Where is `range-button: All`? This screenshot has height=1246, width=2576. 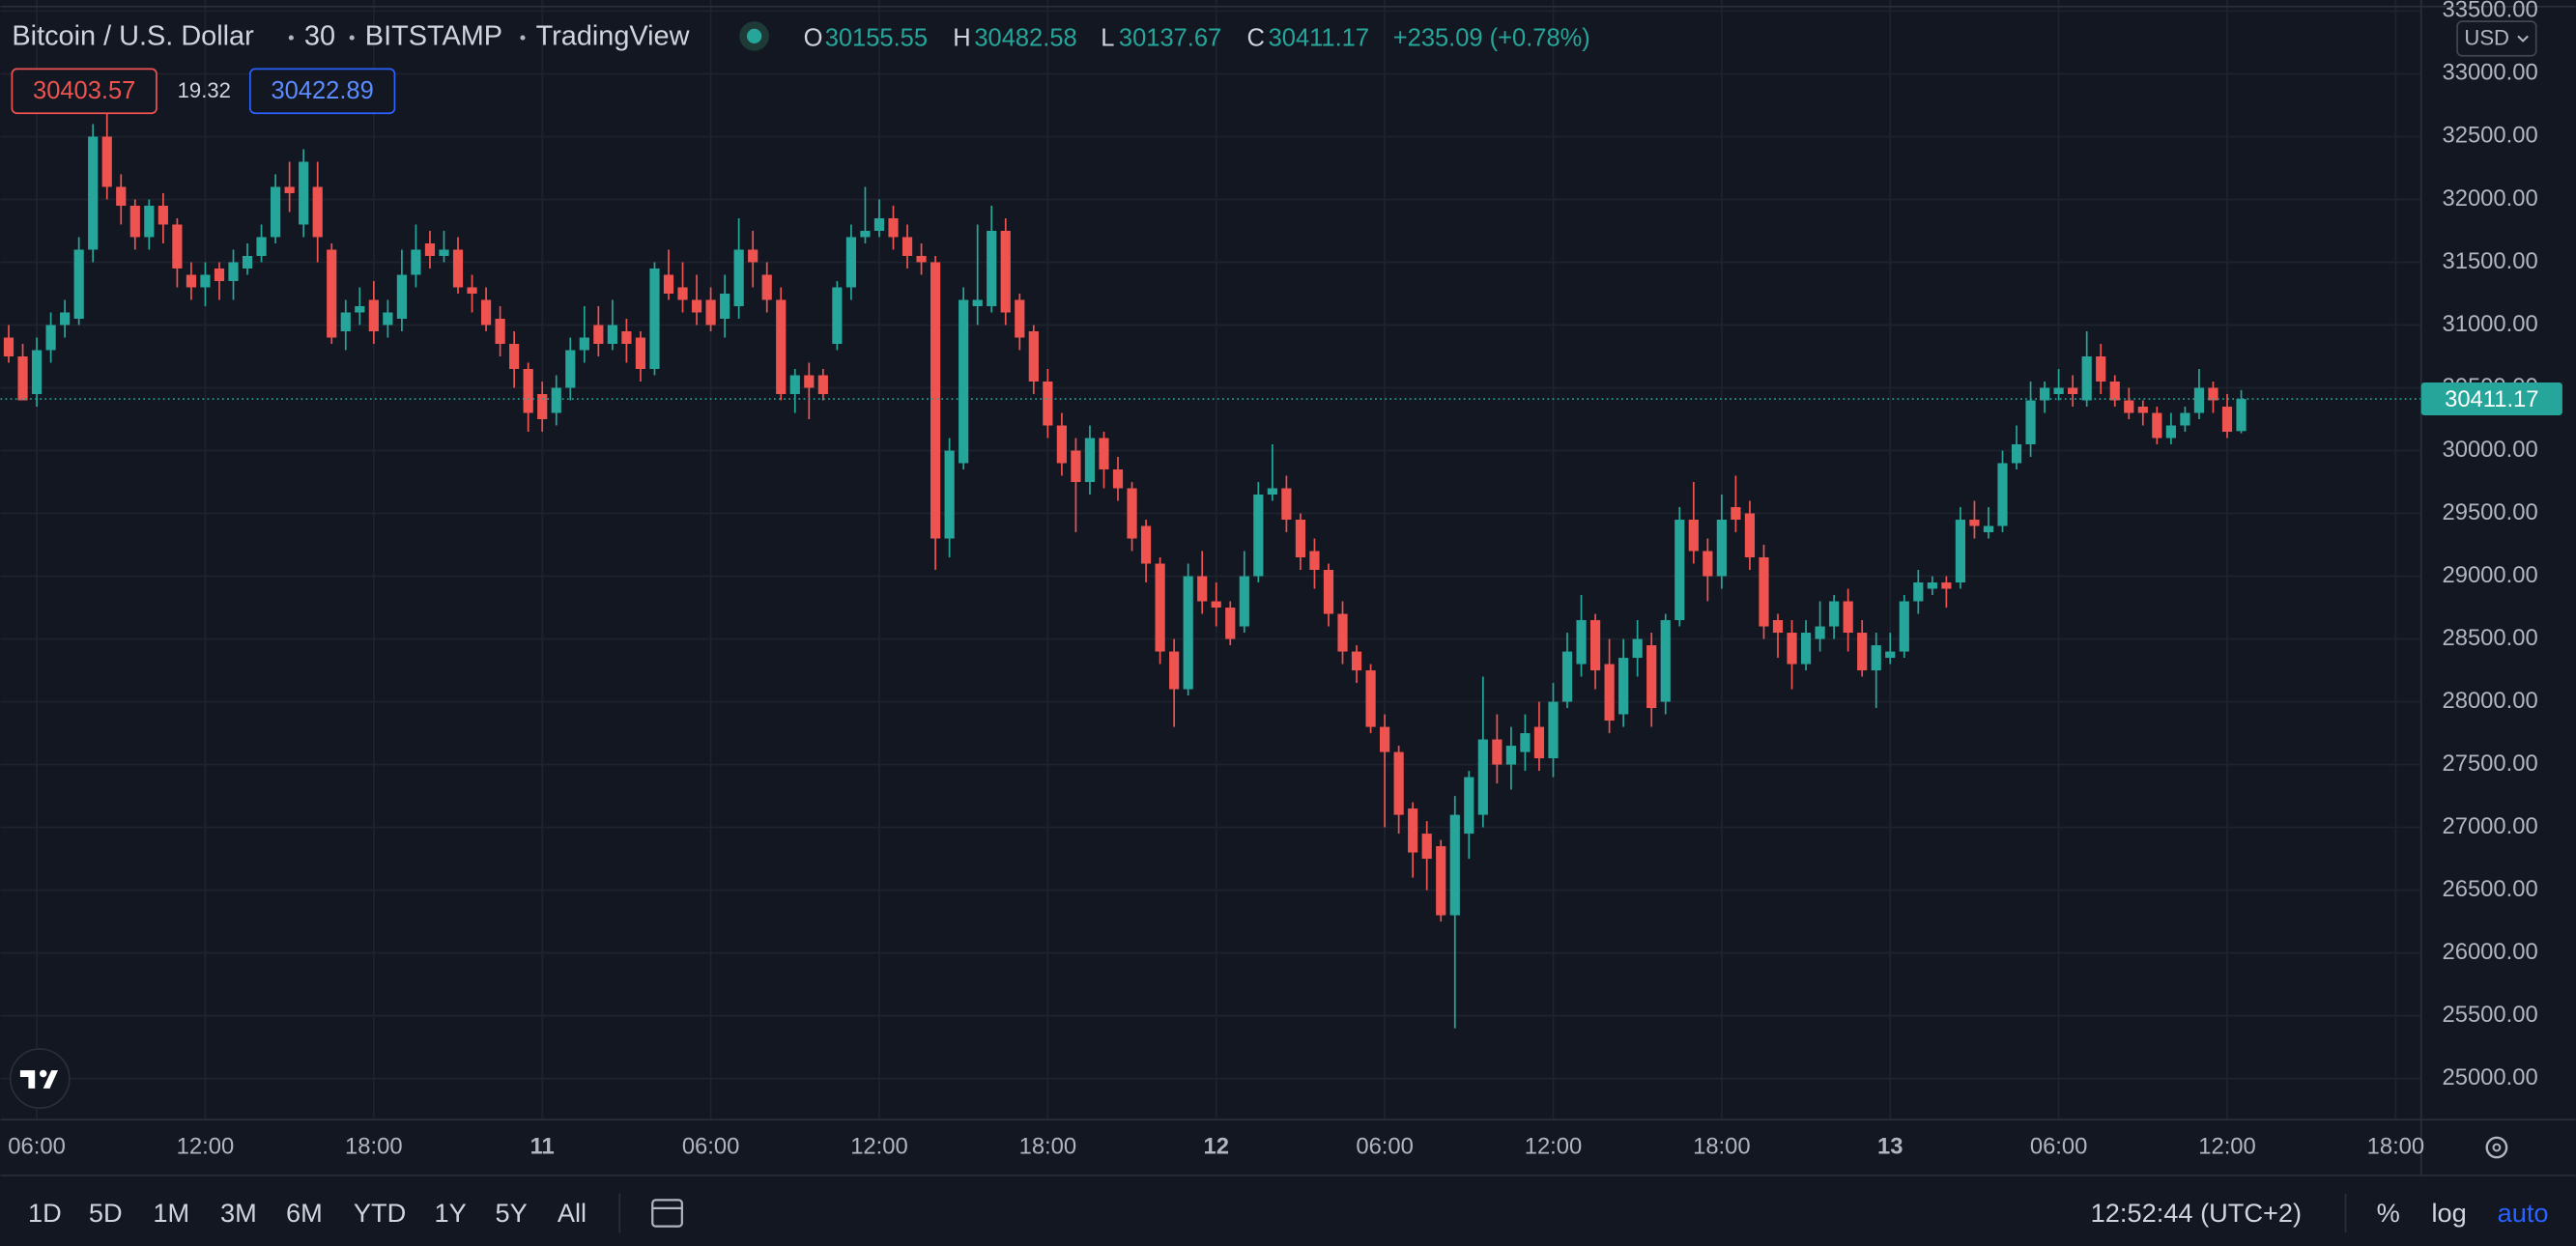 range-button: All is located at coordinates (573, 1213).